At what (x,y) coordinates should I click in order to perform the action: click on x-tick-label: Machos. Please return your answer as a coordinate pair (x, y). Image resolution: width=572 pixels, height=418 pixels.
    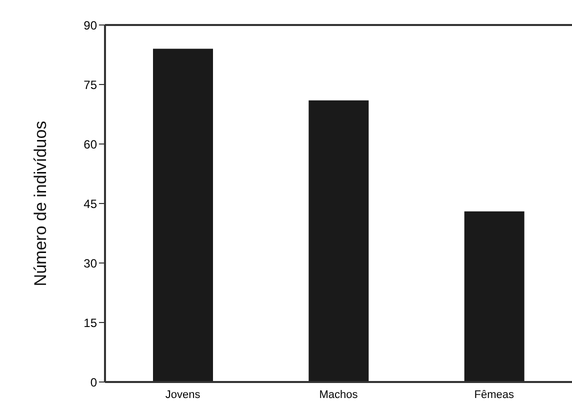
    Looking at the image, I should click on (338, 394).